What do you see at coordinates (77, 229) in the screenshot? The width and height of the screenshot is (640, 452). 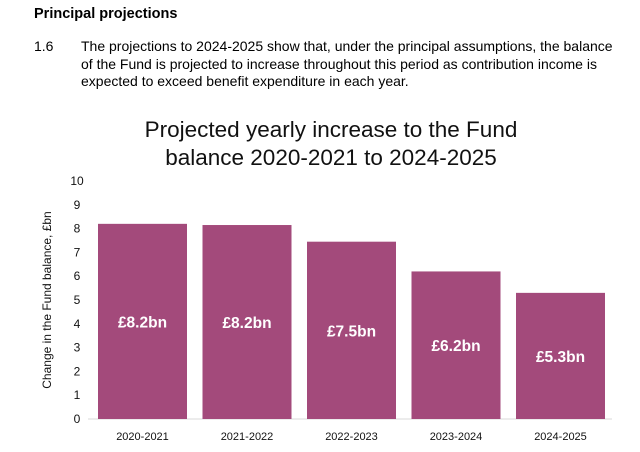 I see `y-tick-label: 8` at bounding box center [77, 229].